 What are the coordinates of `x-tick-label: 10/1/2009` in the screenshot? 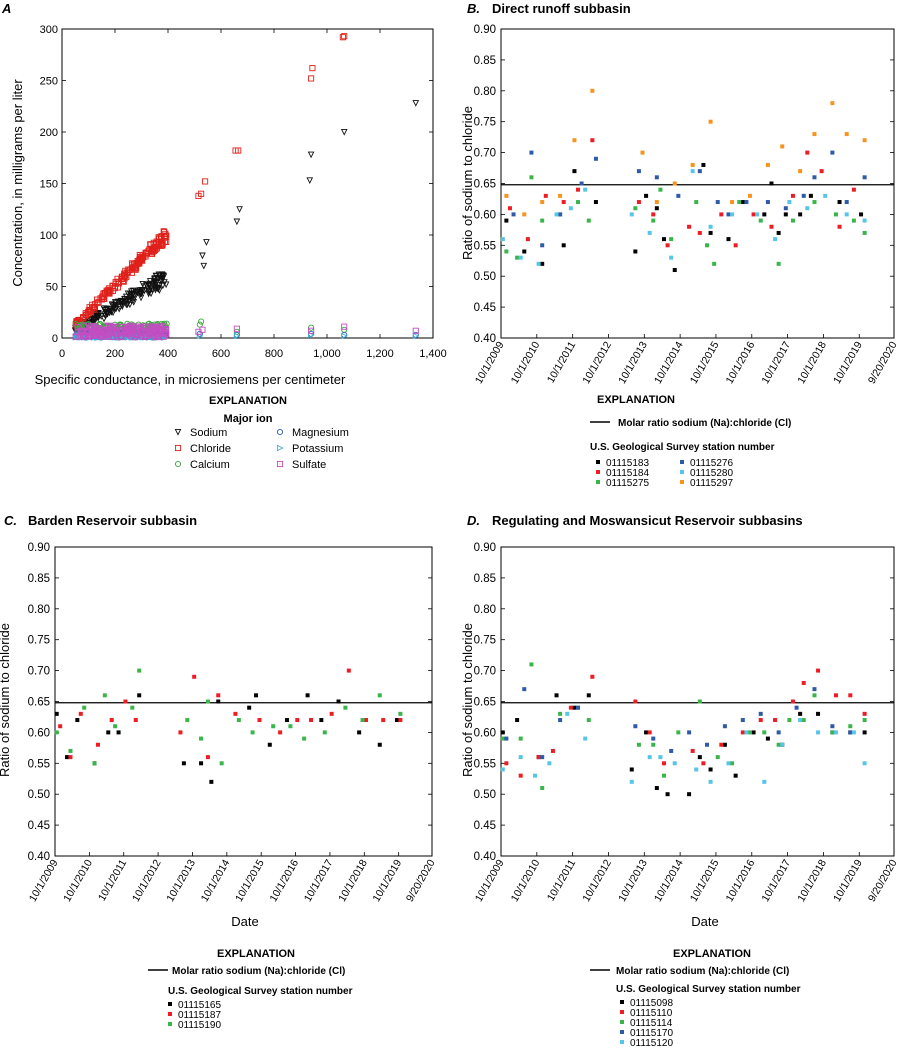 It's located at (490, 880).